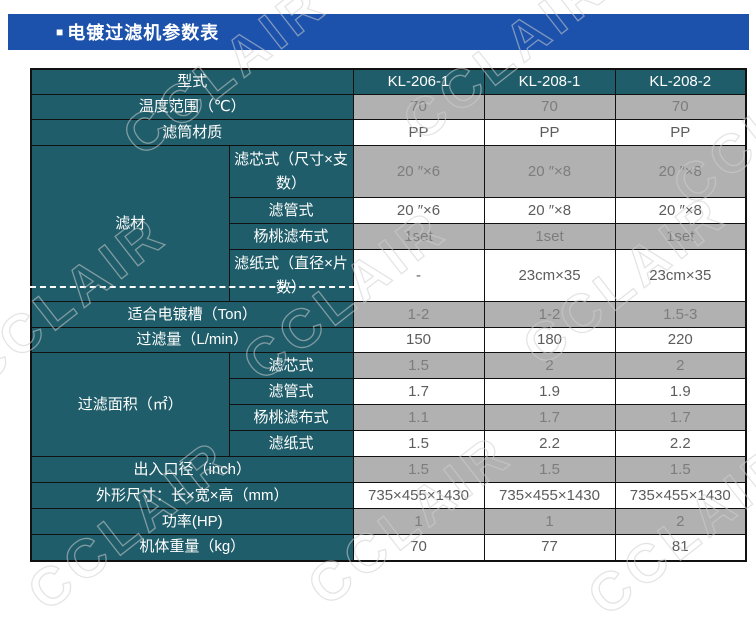 The image size is (756, 628). Describe the element at coordinates (418, 81) in the screenshot. I see `model-header-cell: KL-206-1` at that location.